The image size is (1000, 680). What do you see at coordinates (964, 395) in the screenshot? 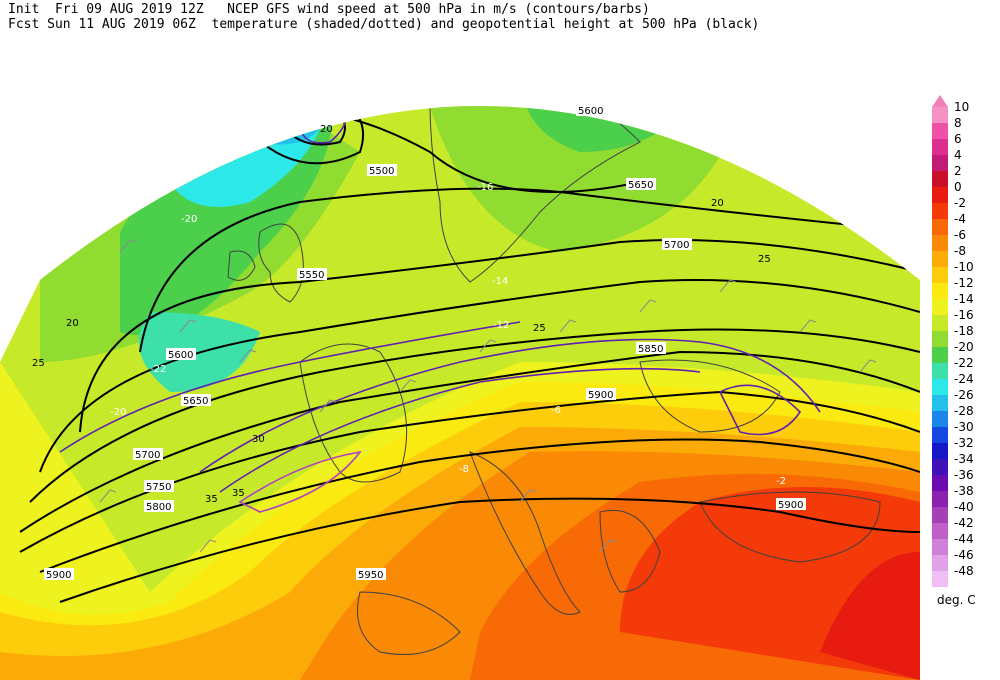
I see `colorbar-label: -26` at bounding box center [964, 395].